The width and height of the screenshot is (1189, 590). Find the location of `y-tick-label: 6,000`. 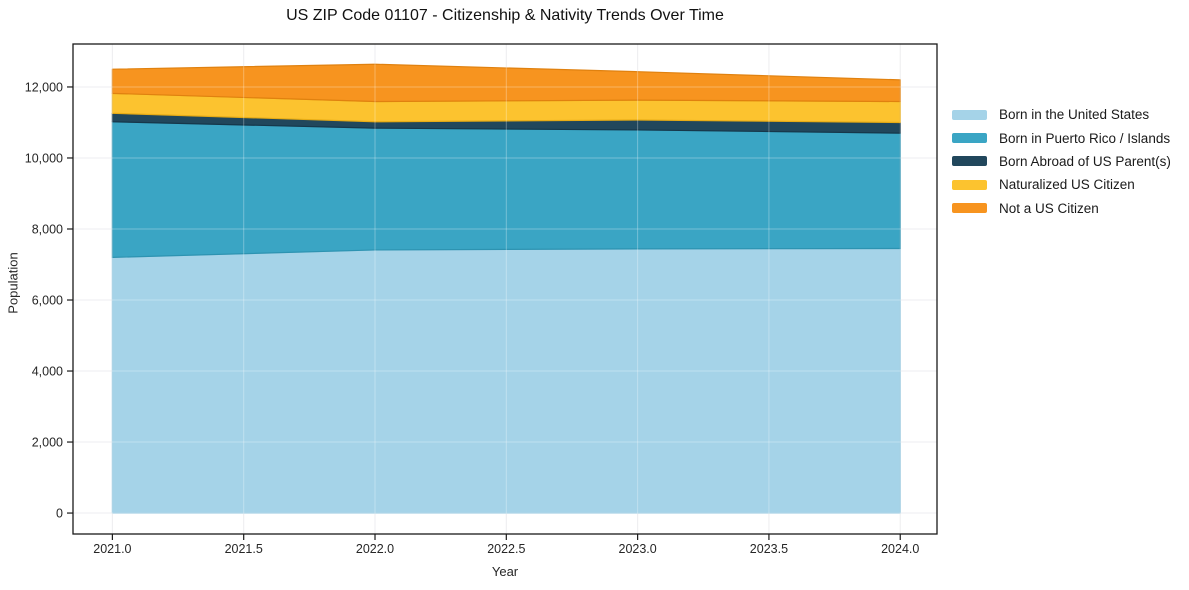

y-tick-label: 6,000 is located at coordinates (47, 301).